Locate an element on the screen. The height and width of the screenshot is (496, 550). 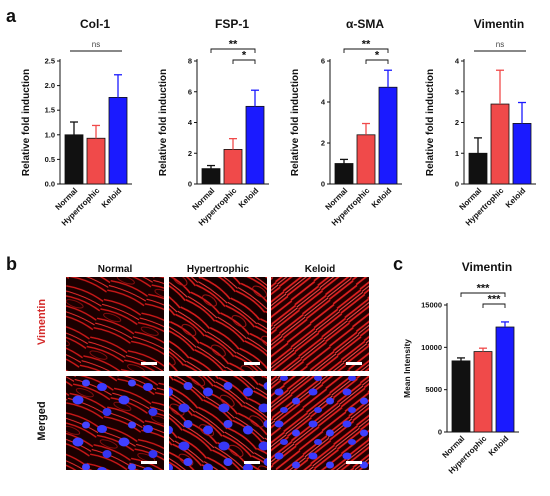
panel-c-label: c is located at coordinates (398, 264).